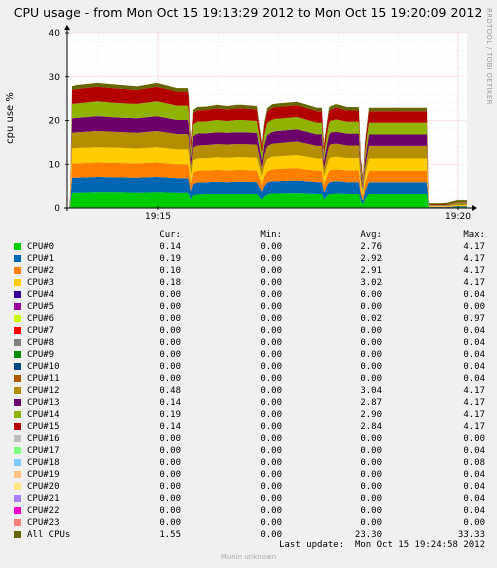 The width and height of the screenshot is (497, 568). Describe the element at coordinates (248, 439) in the screenshot. I see `legend-row: CPU#16 0.00 0.00 0.00 0.00` at that location.